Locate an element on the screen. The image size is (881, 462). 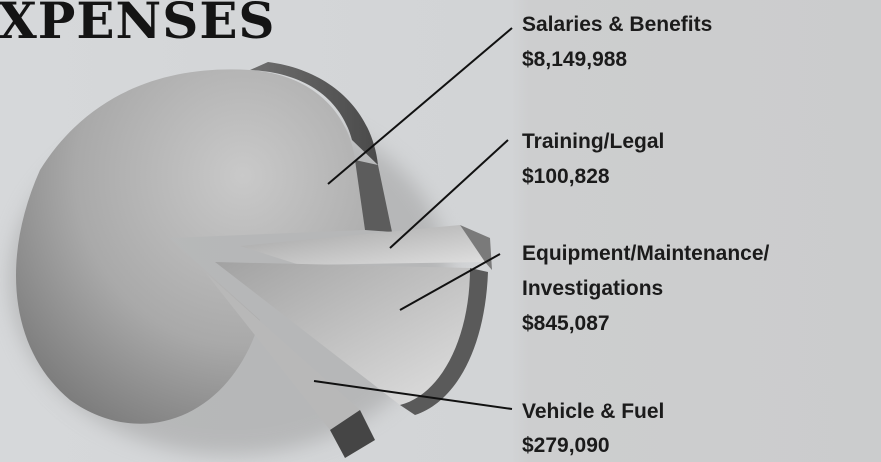
item-amount: $100,828 is located at coordinates (566, 176).